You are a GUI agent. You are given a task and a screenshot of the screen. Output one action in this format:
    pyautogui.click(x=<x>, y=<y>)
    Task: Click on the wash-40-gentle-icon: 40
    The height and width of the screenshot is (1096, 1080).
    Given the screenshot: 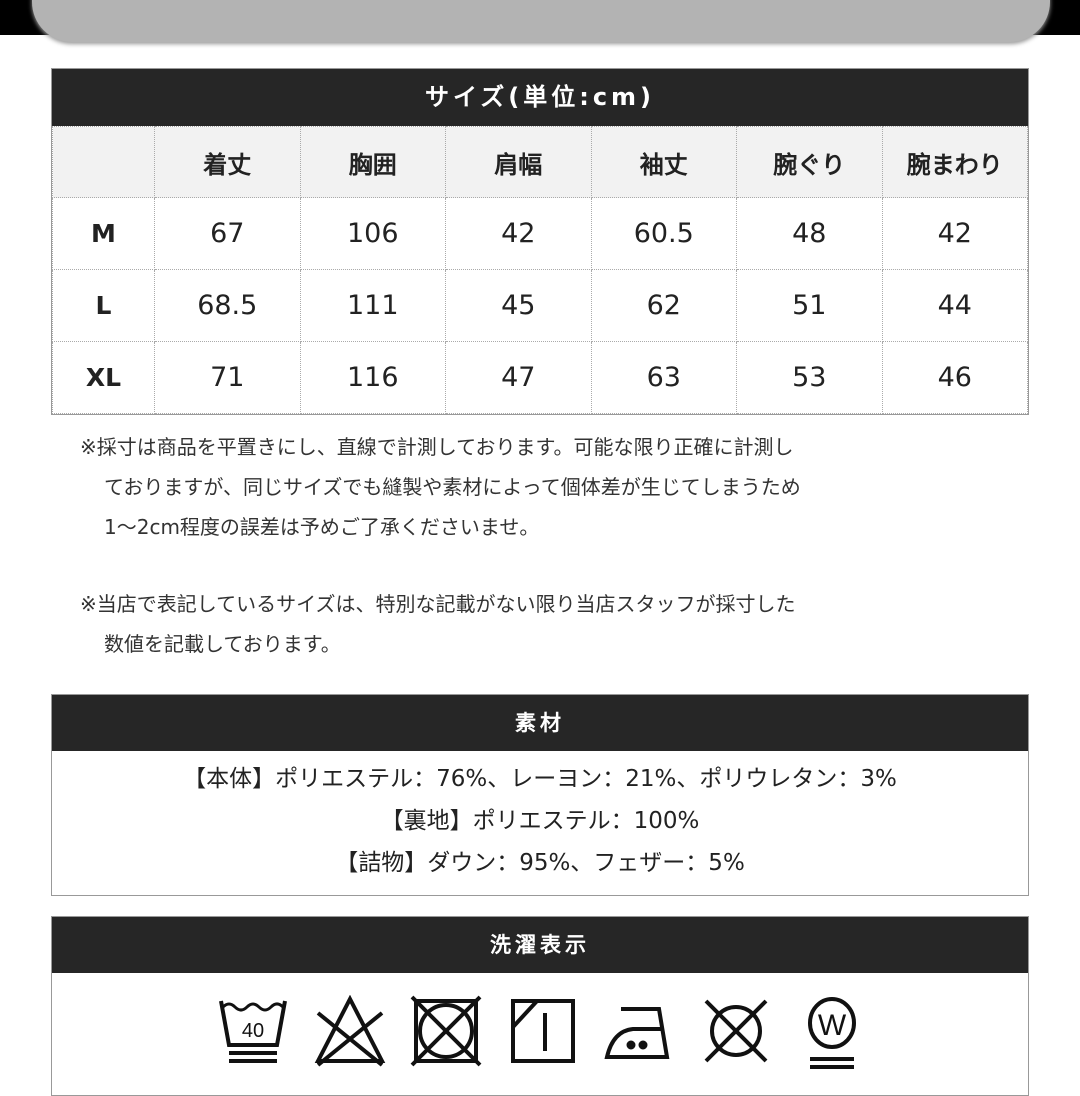 What is the action you would take?
    pyautogui.click(x=253, y=1031)
    